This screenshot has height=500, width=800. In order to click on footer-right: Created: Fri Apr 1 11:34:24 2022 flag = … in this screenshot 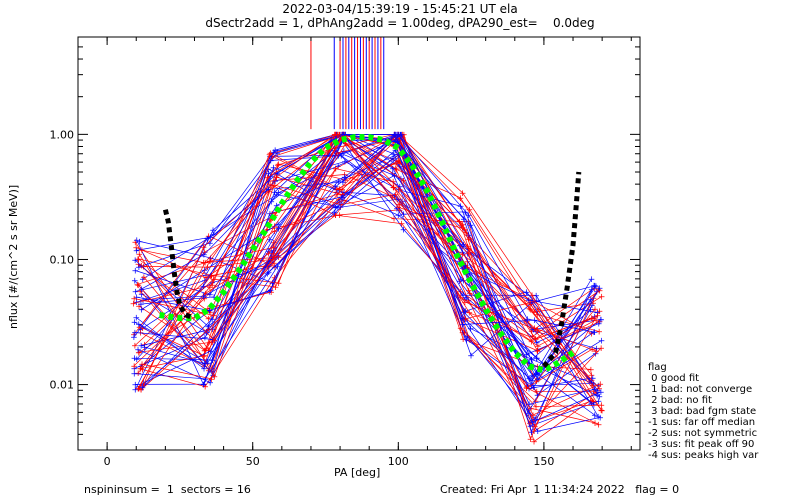, I will do `click(560, 489)`.